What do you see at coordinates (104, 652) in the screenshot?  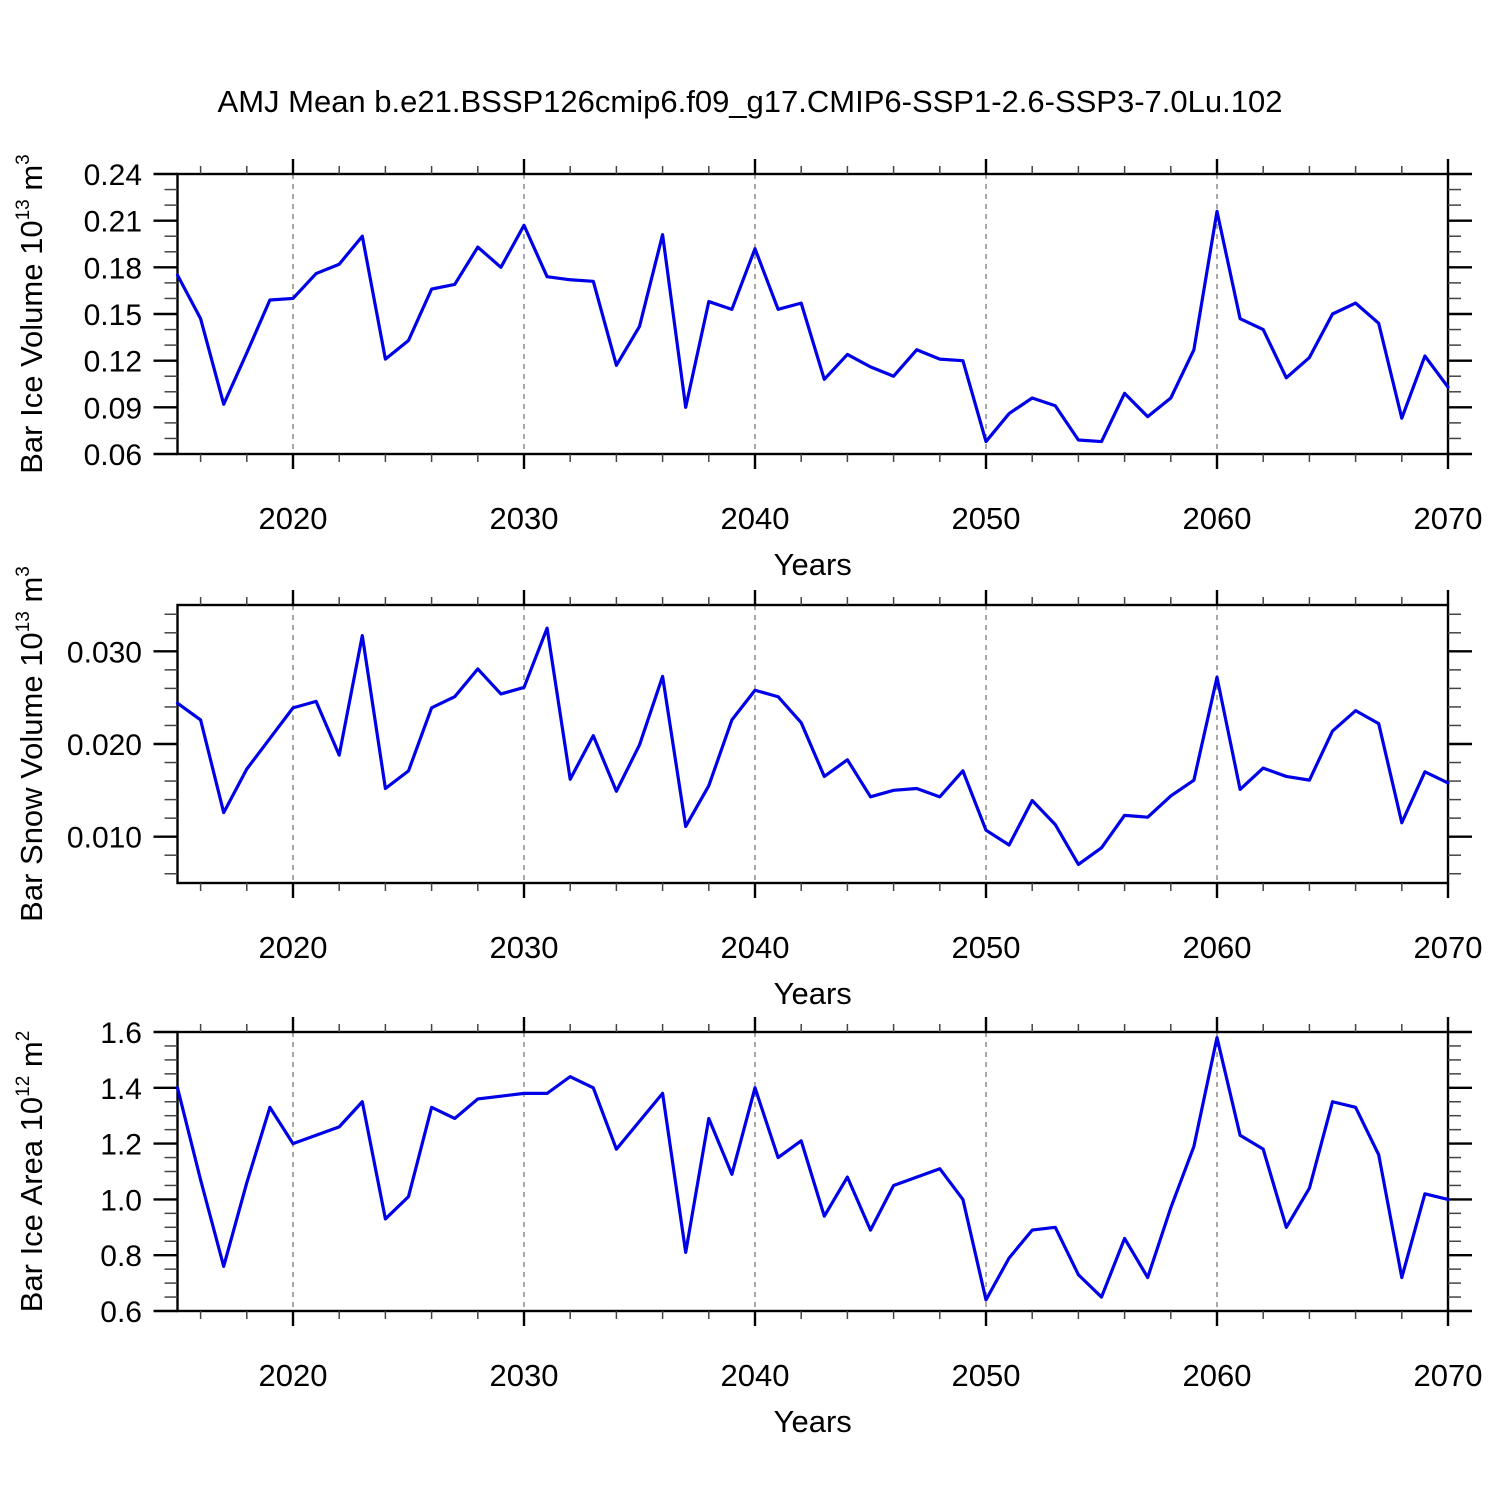 I see `y-tick-label: 0.030` at bounding box center [104, 652].